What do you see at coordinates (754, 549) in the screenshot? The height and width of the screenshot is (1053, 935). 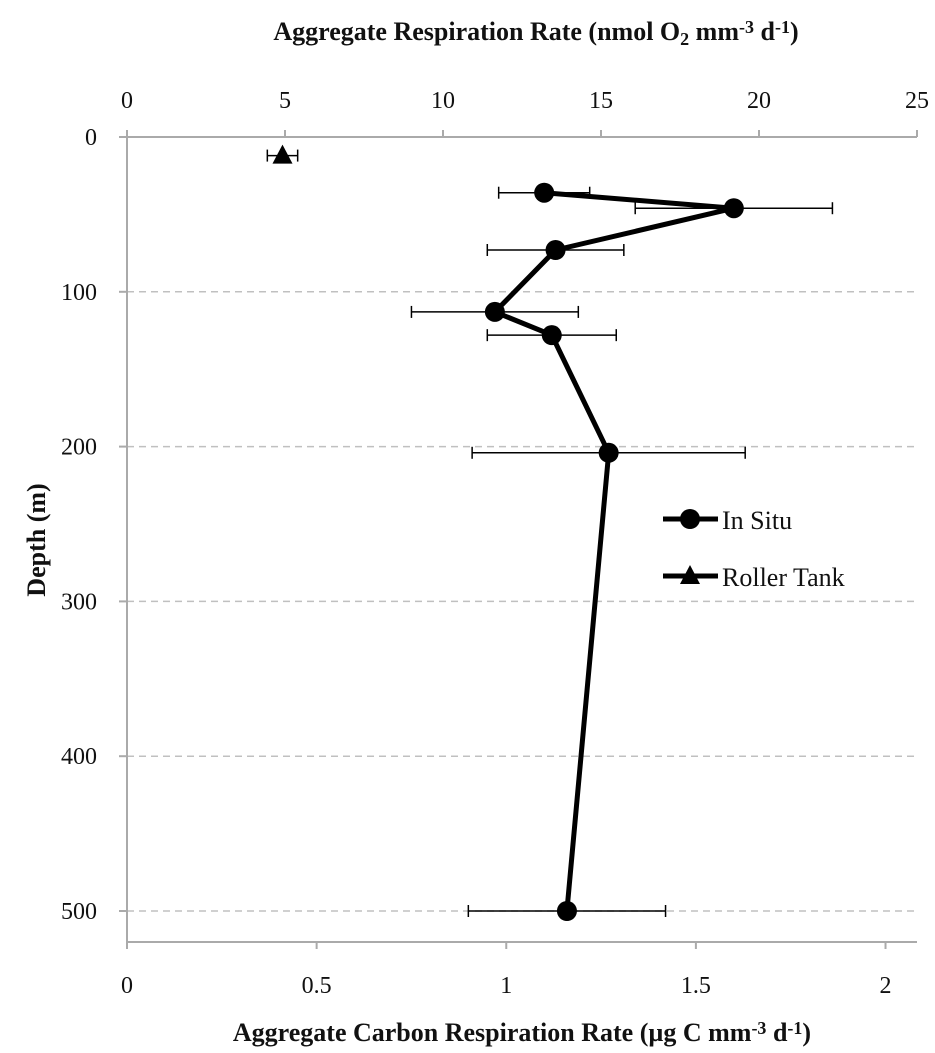 I see `legend: In Situ Roller Tank` at bounding box center [754, 549].